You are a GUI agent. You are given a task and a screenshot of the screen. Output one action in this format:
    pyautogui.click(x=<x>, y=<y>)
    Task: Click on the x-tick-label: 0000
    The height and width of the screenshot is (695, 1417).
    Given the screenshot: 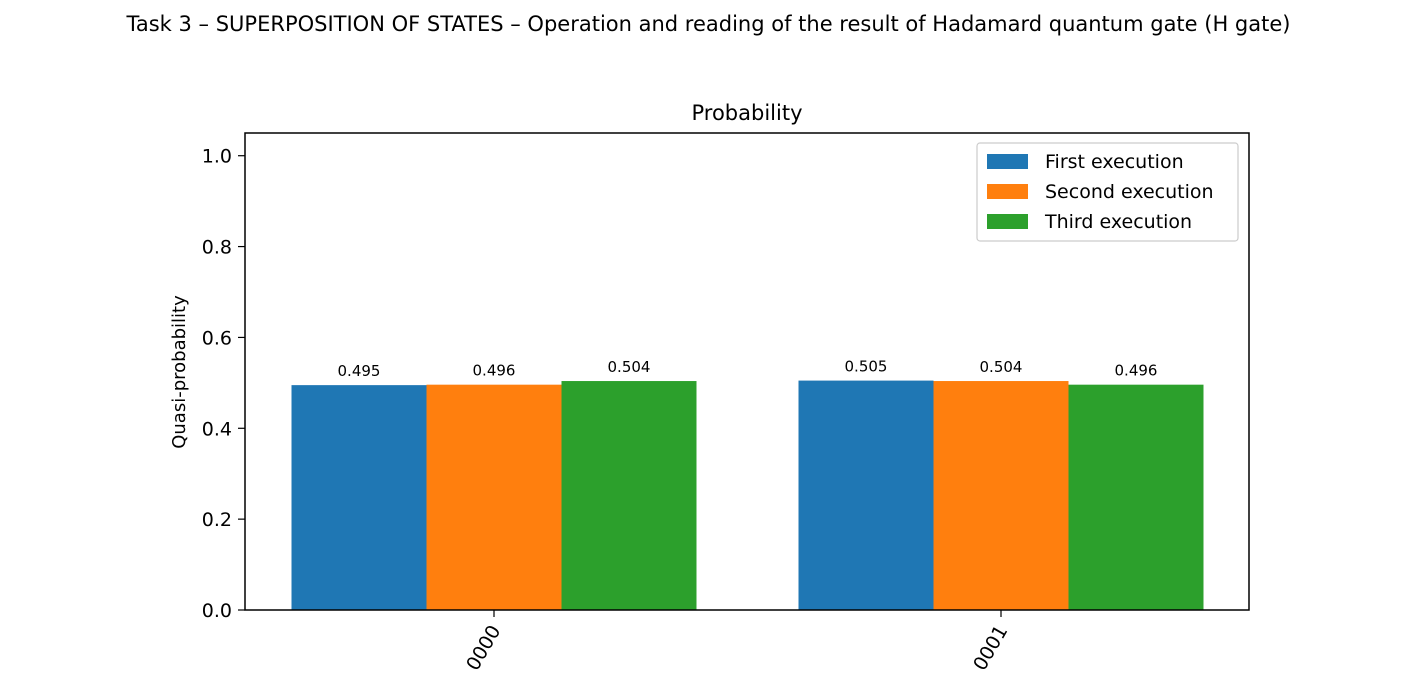 What is the action you would take?
    pyautogui.click(x=483, y=648)
    